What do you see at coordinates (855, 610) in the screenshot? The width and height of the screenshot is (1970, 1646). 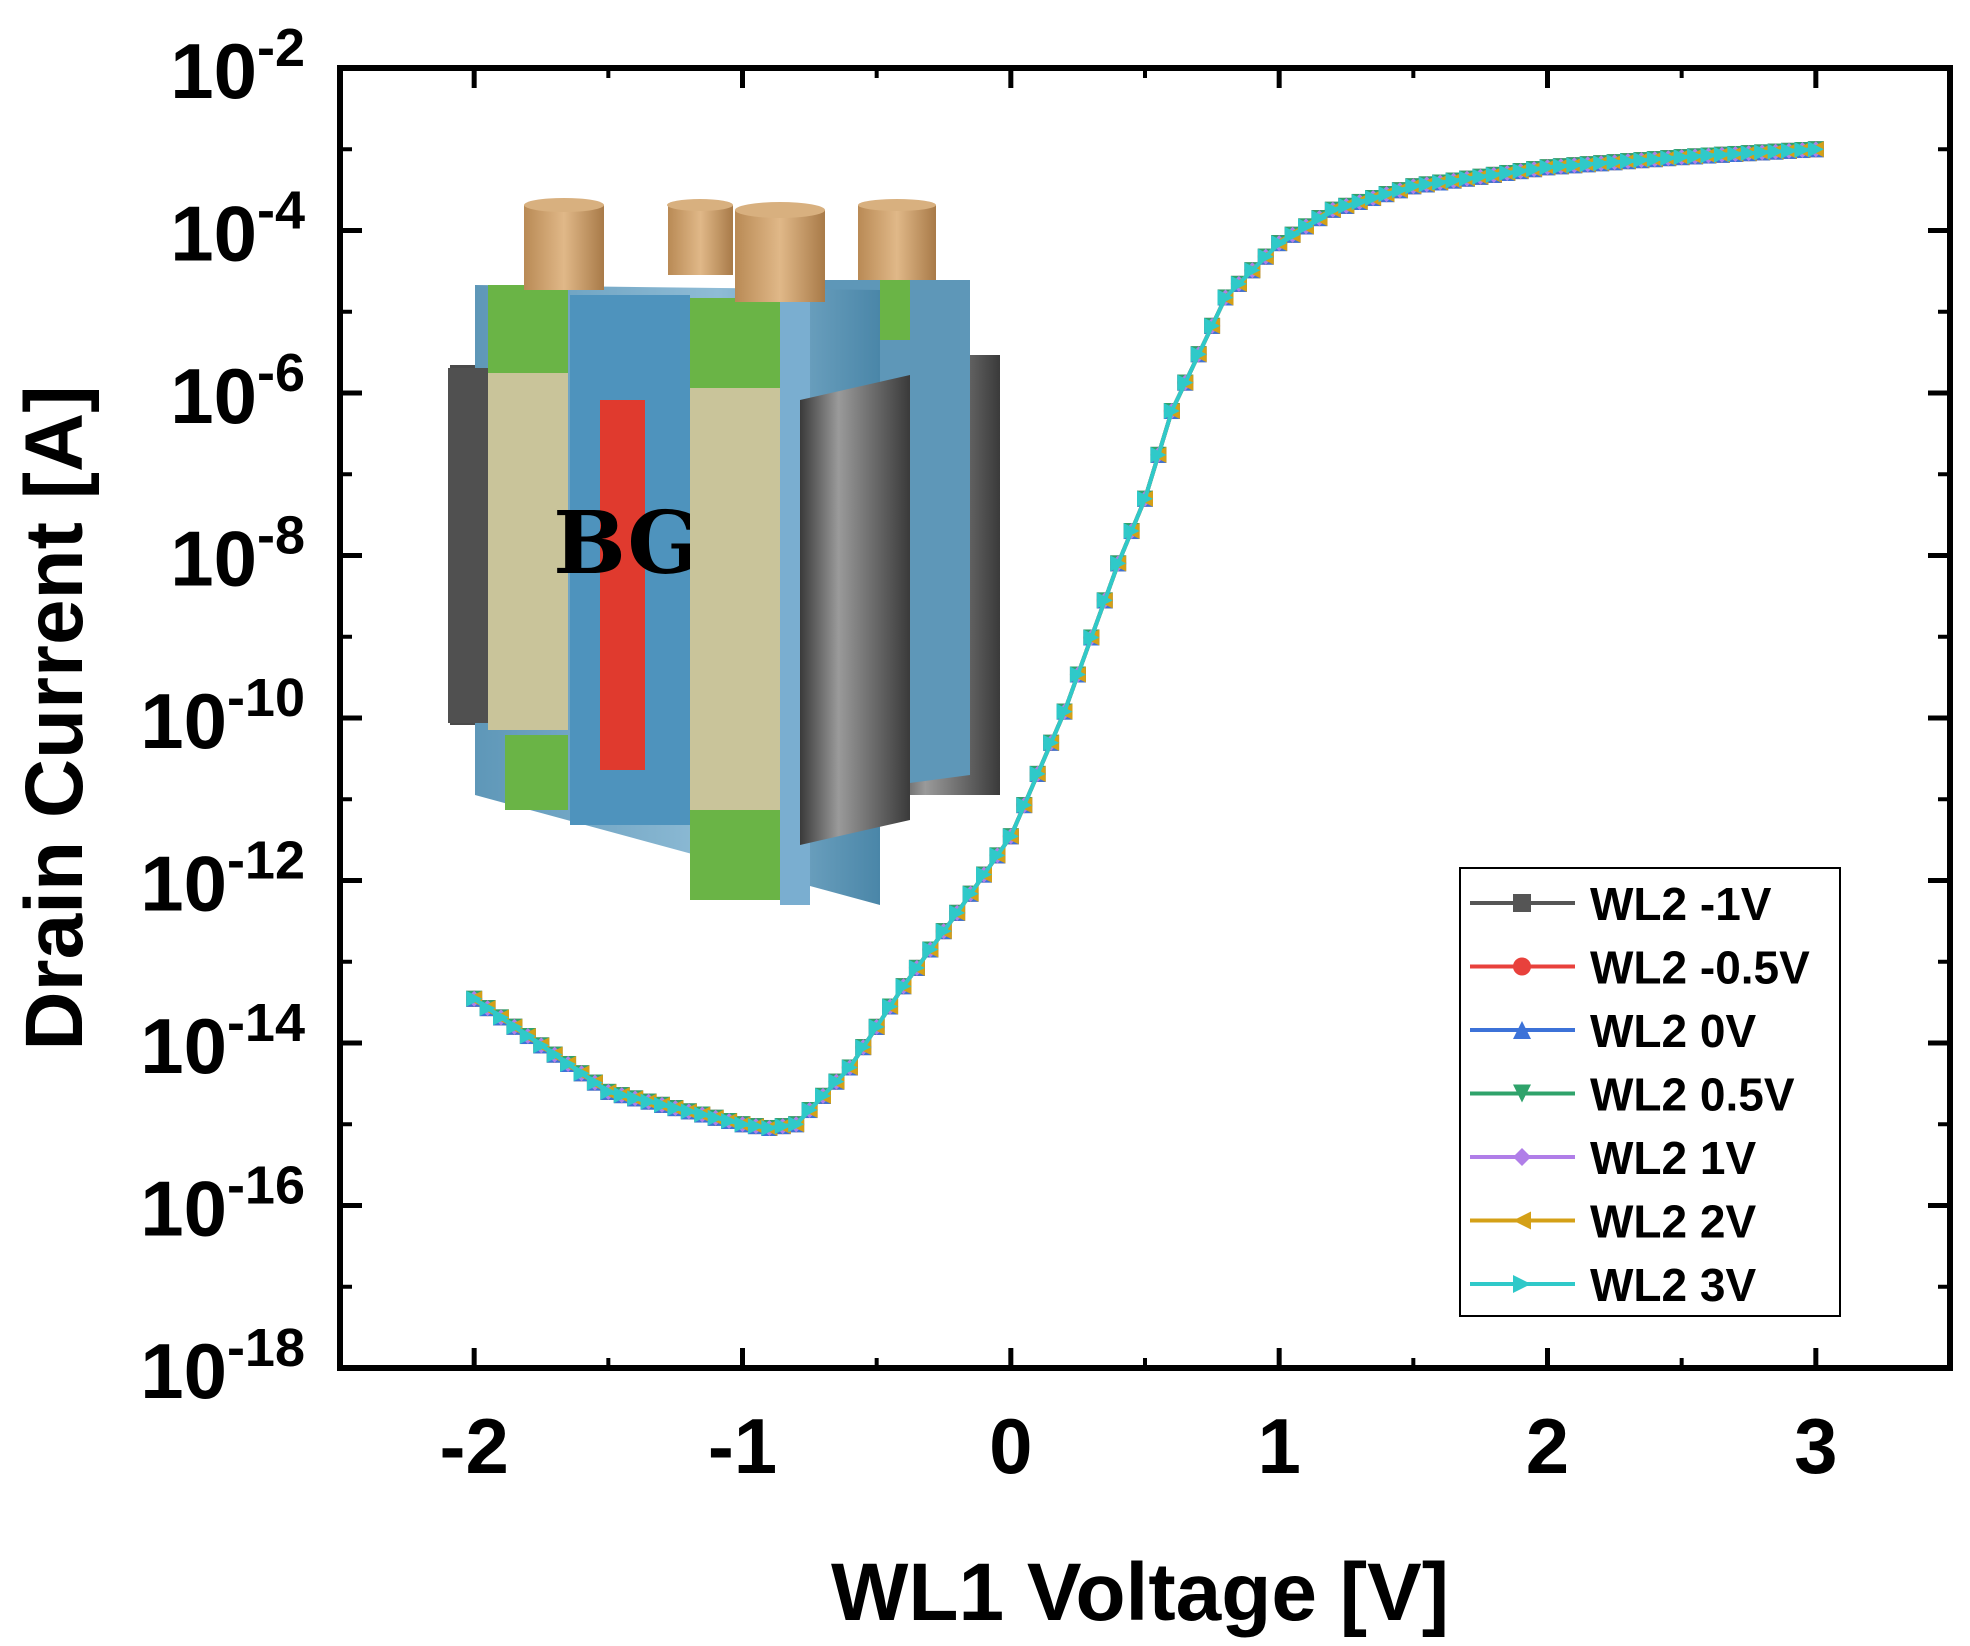 I see `front-gate-slab` at bounding box center [855, 610].